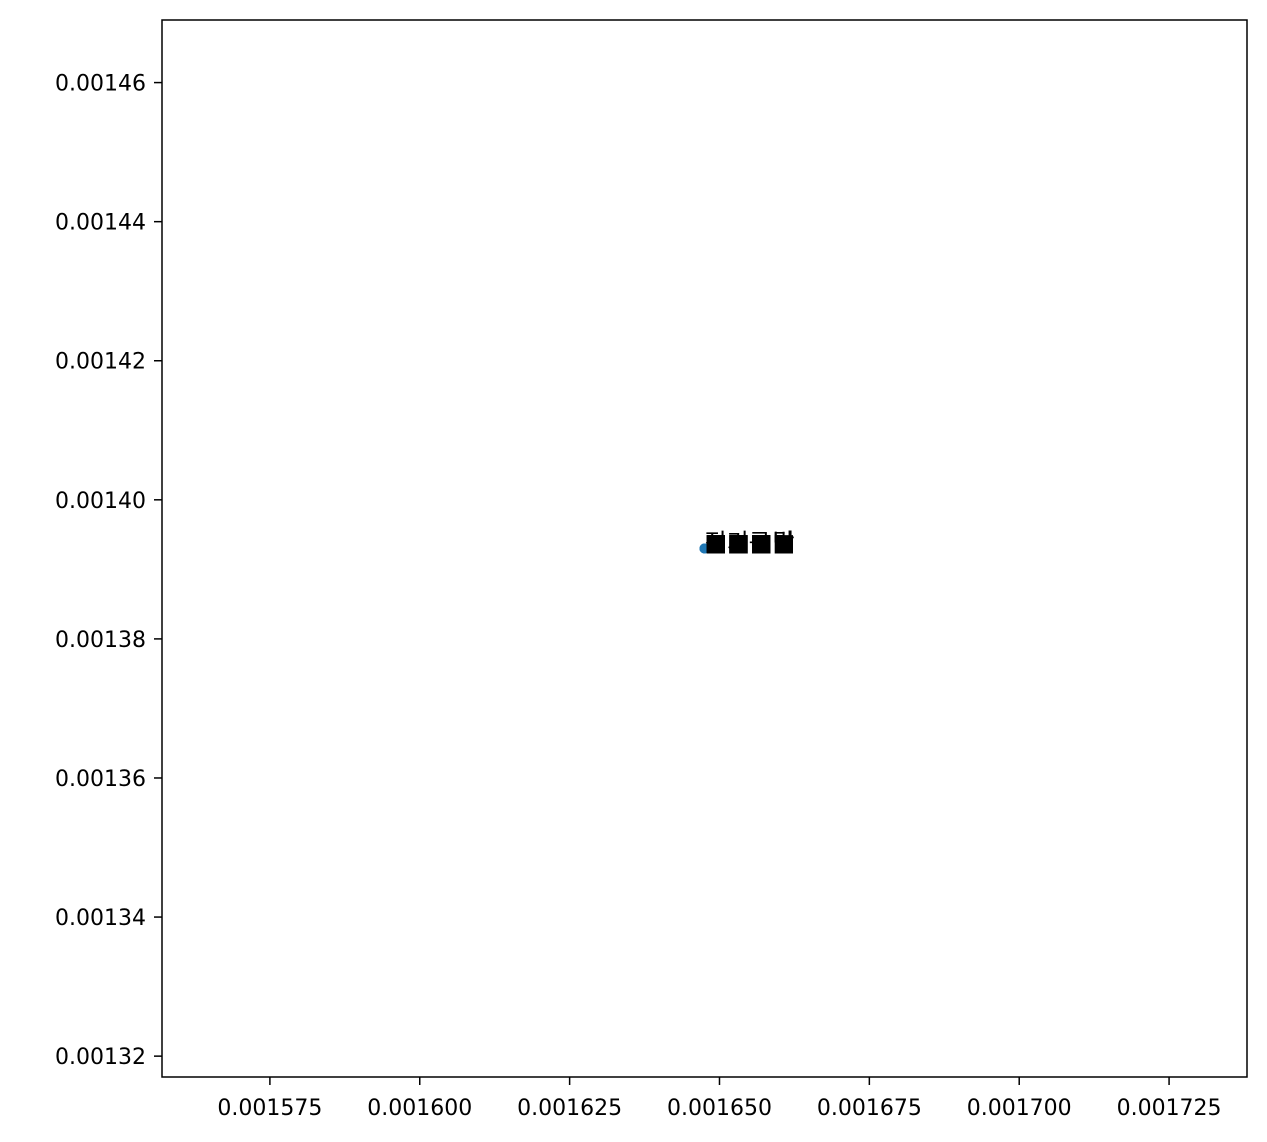 The image size is (1267, 1142). What do you see at coordinates (269, 1108) in the screenshot?
I see `x-tick-label: 0.001575` at bounding box center [269, 1108].